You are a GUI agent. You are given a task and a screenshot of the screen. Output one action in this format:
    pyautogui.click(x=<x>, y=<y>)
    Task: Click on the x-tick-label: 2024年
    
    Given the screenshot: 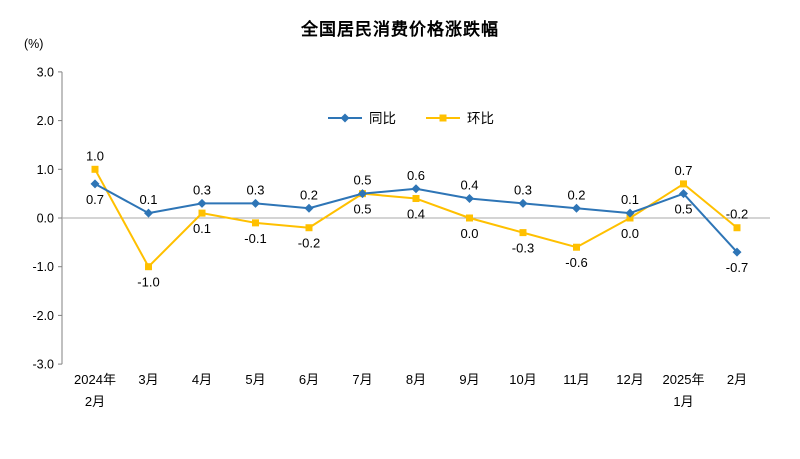 What is the action you would take?
    pyautogui.click(x=95, y=379)
    